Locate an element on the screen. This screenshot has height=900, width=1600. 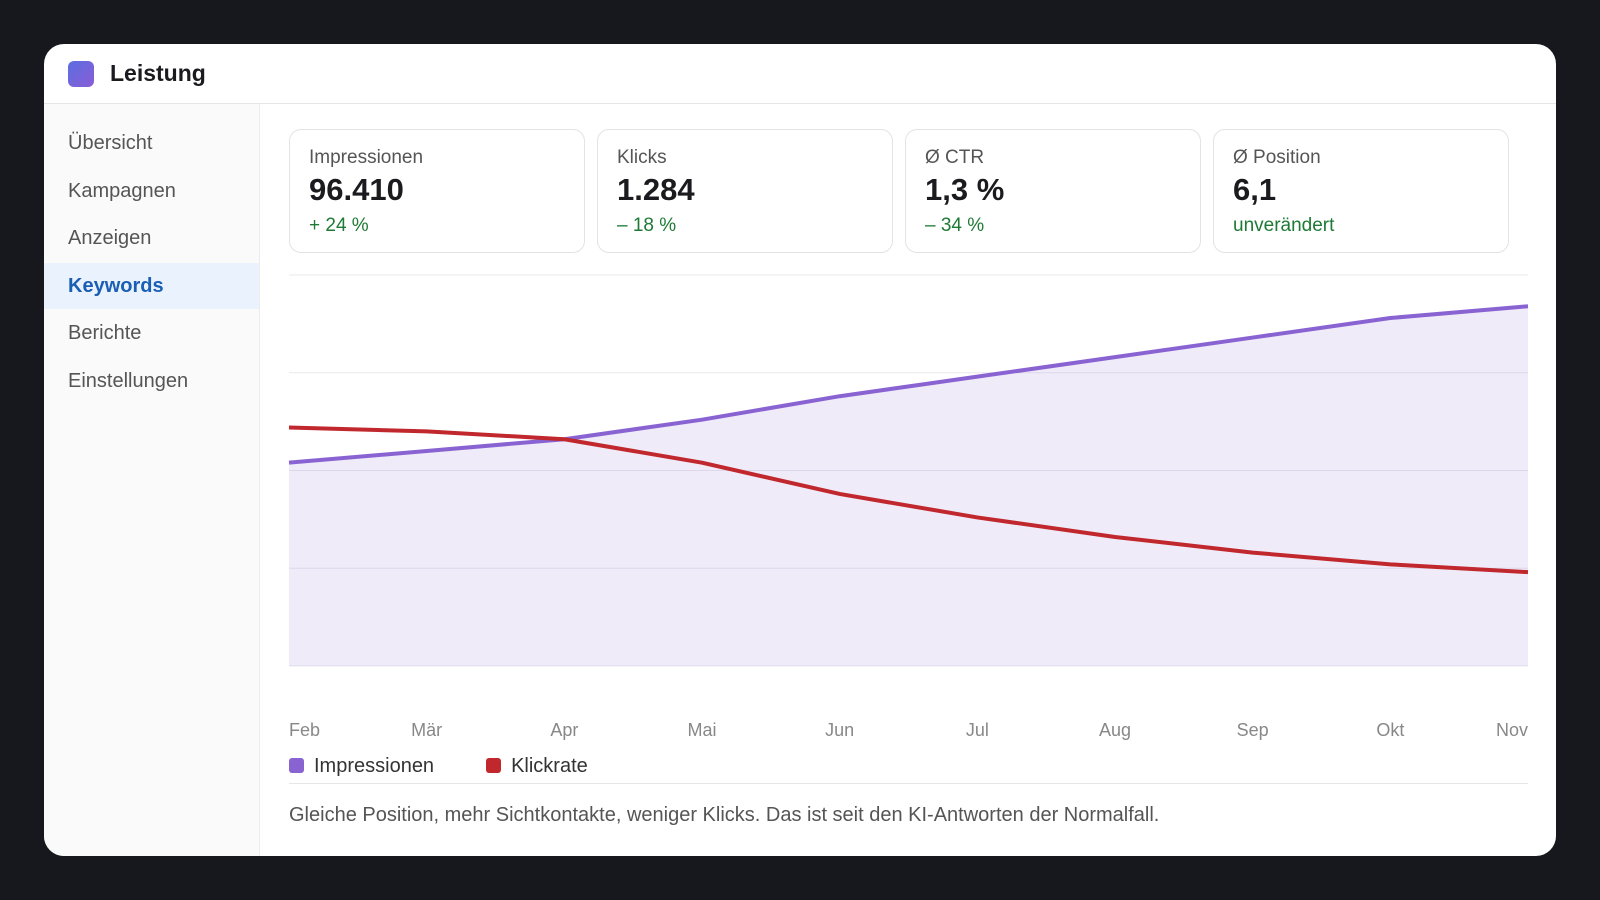
kpi-delta: unverändert is located at coordinates (1284, 225).